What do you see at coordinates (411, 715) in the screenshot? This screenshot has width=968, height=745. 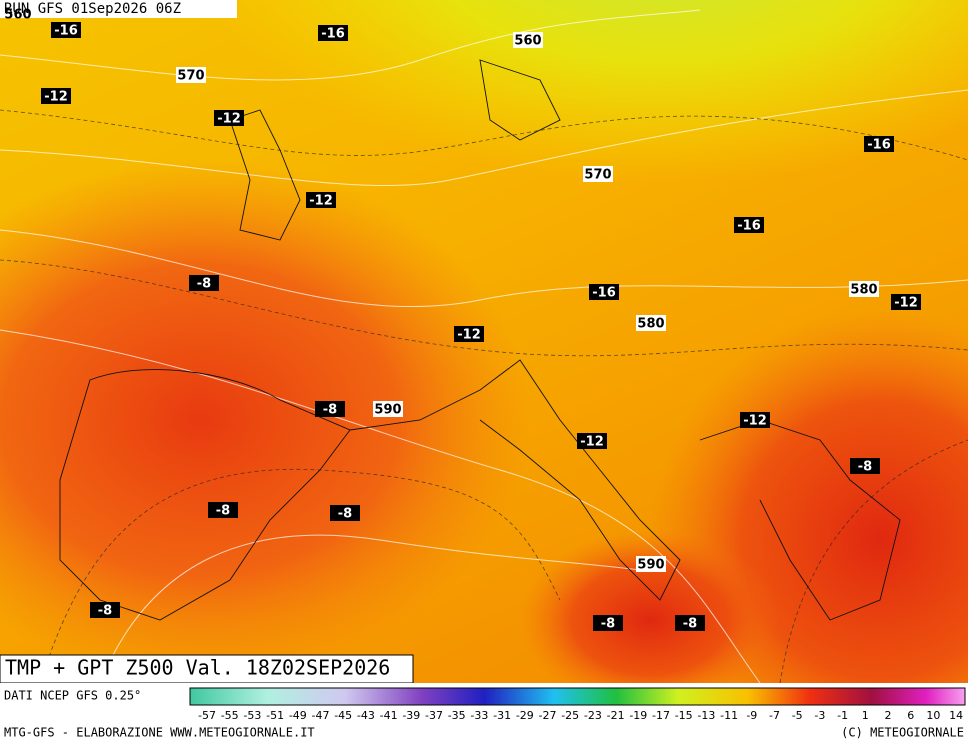 I see `scale-tick-label: -39` at bounding box center [411, 715].